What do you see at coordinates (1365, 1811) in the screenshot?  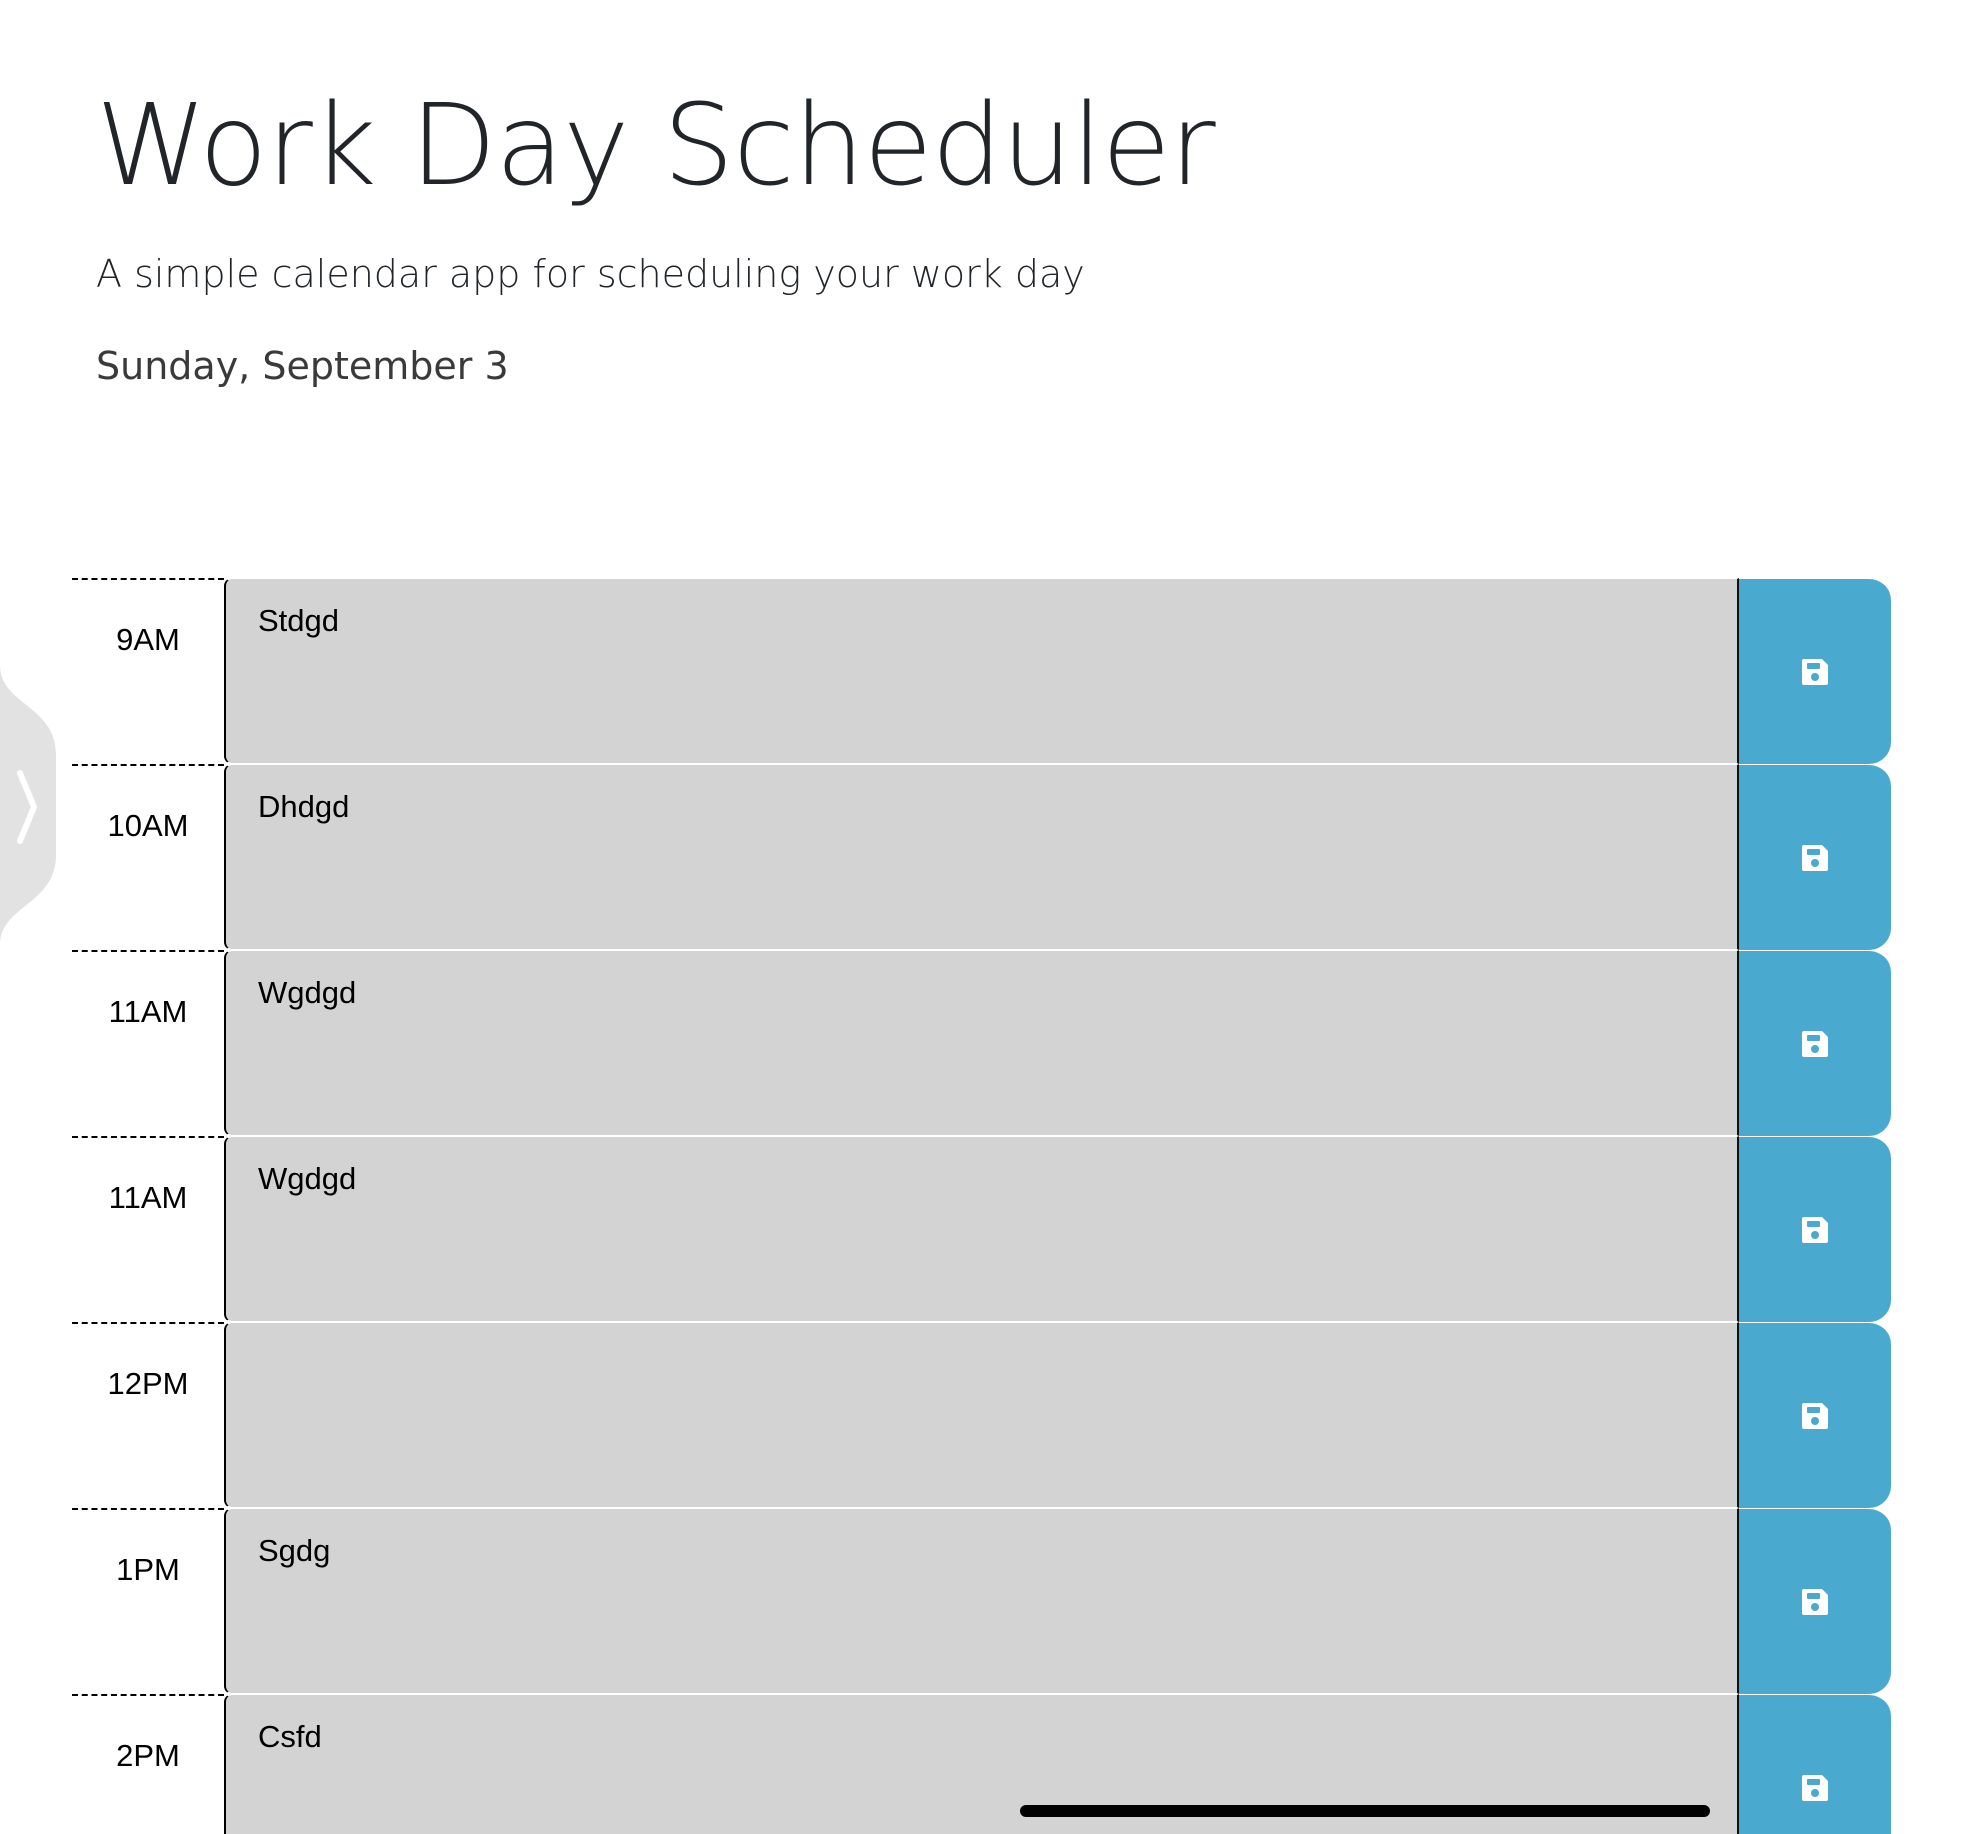 I see `home-indicator` at bounding box center [1365, 1811].